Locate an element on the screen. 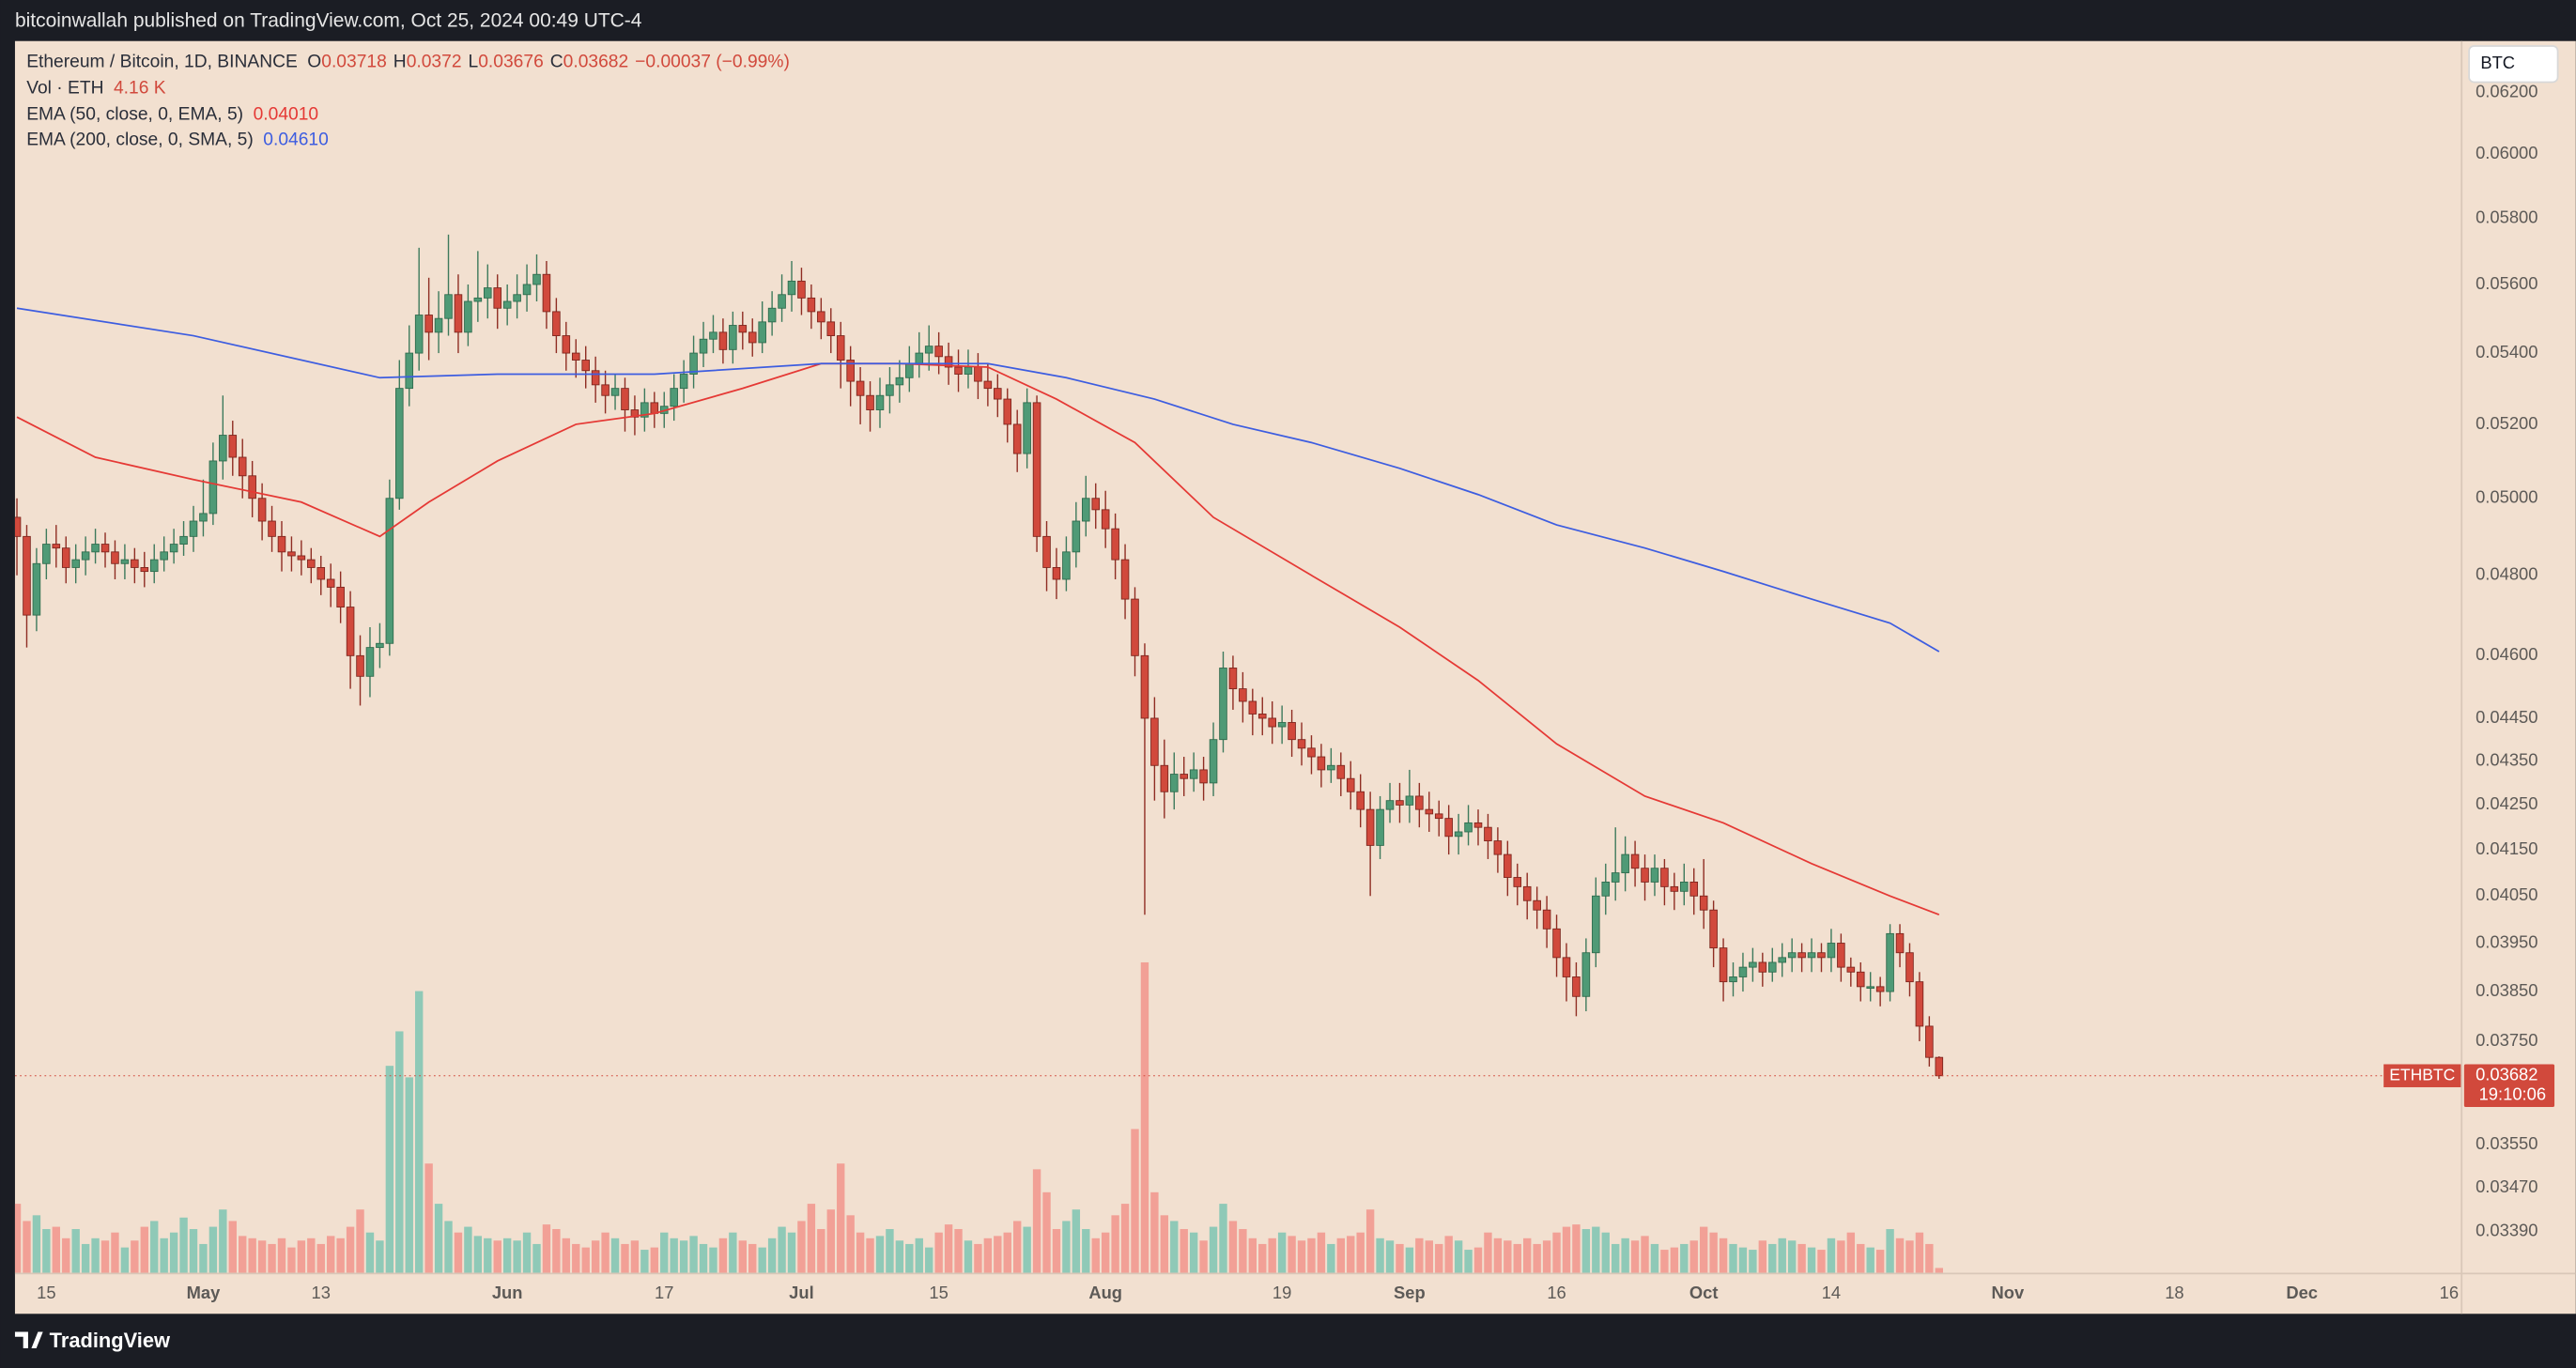  x-tick-label: 14 is located at coordinates (1831, 1292).